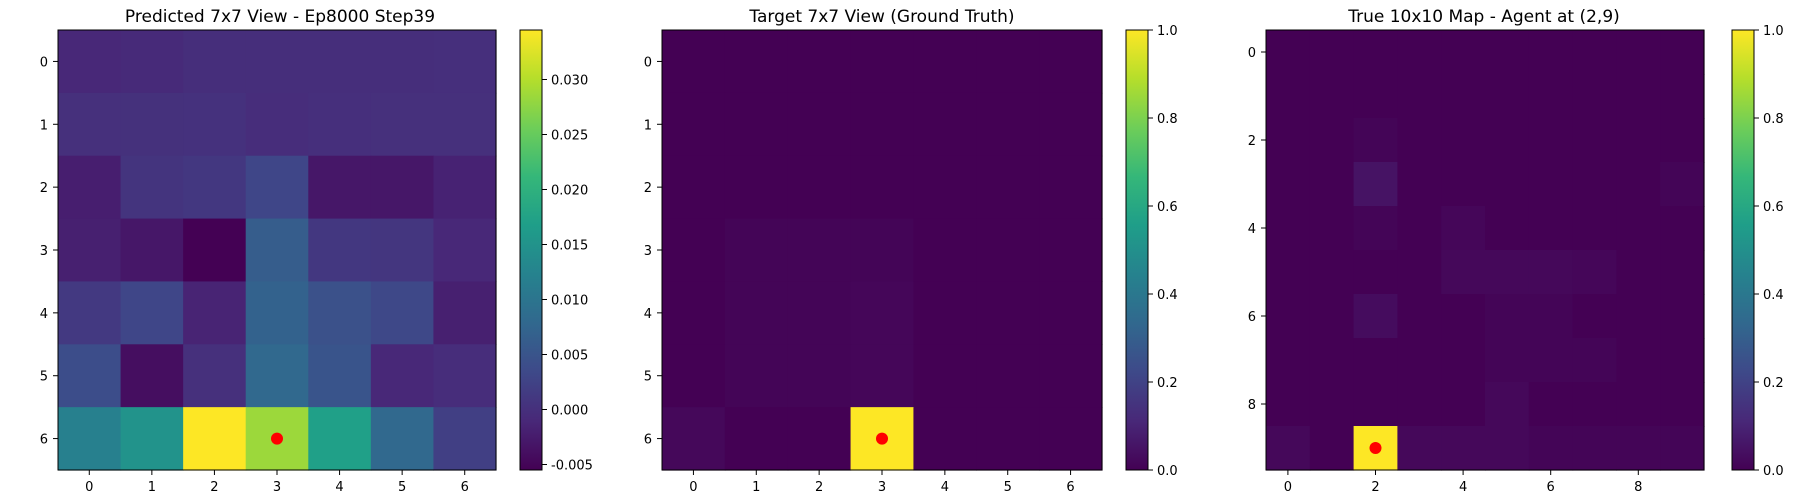 The height and width of the screenshot is (500, 1800). I want to click on y-tick-label: 1, so click(44, 125).